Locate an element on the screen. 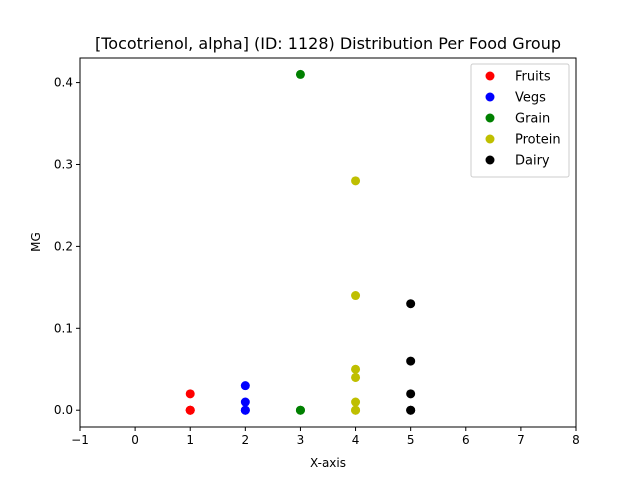 The image size is (640, 480). x-tick-label: 8 is located at coordinates (576, 440).